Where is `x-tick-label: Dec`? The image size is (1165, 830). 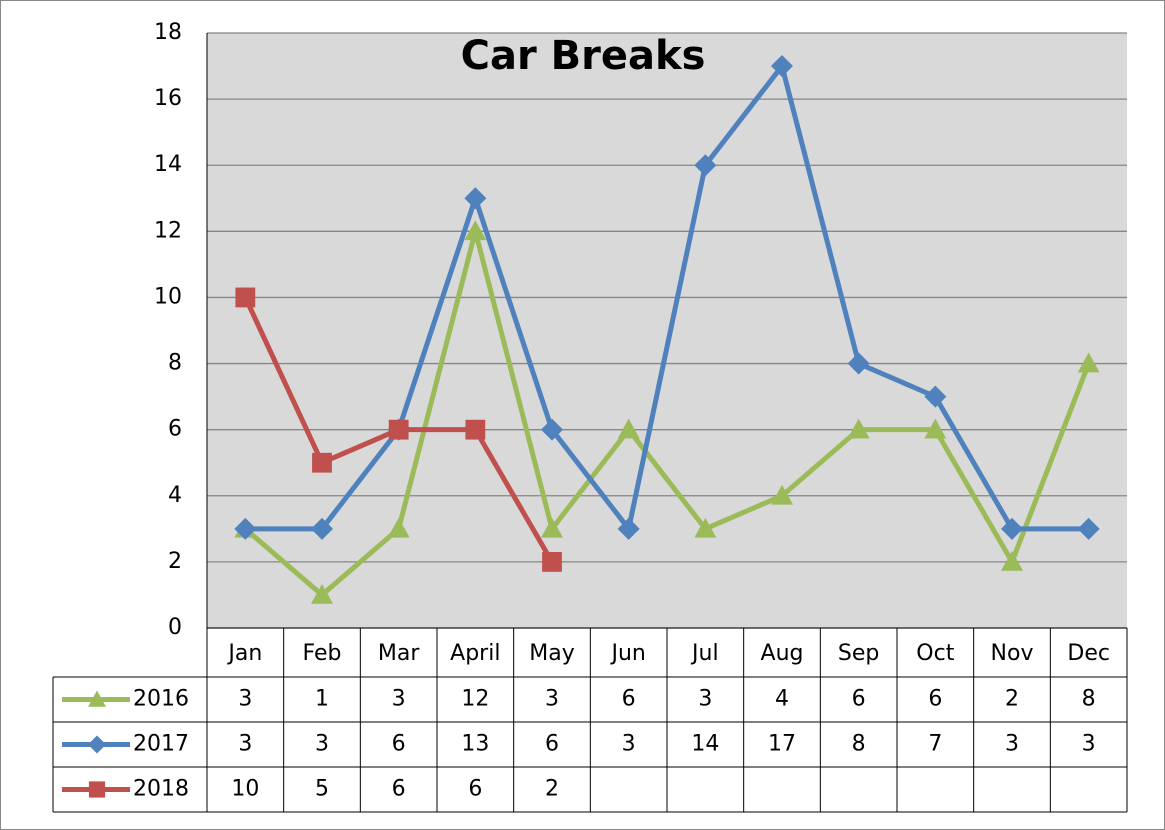 x-tick-label: Dec is located at coordinates (1088, 653).